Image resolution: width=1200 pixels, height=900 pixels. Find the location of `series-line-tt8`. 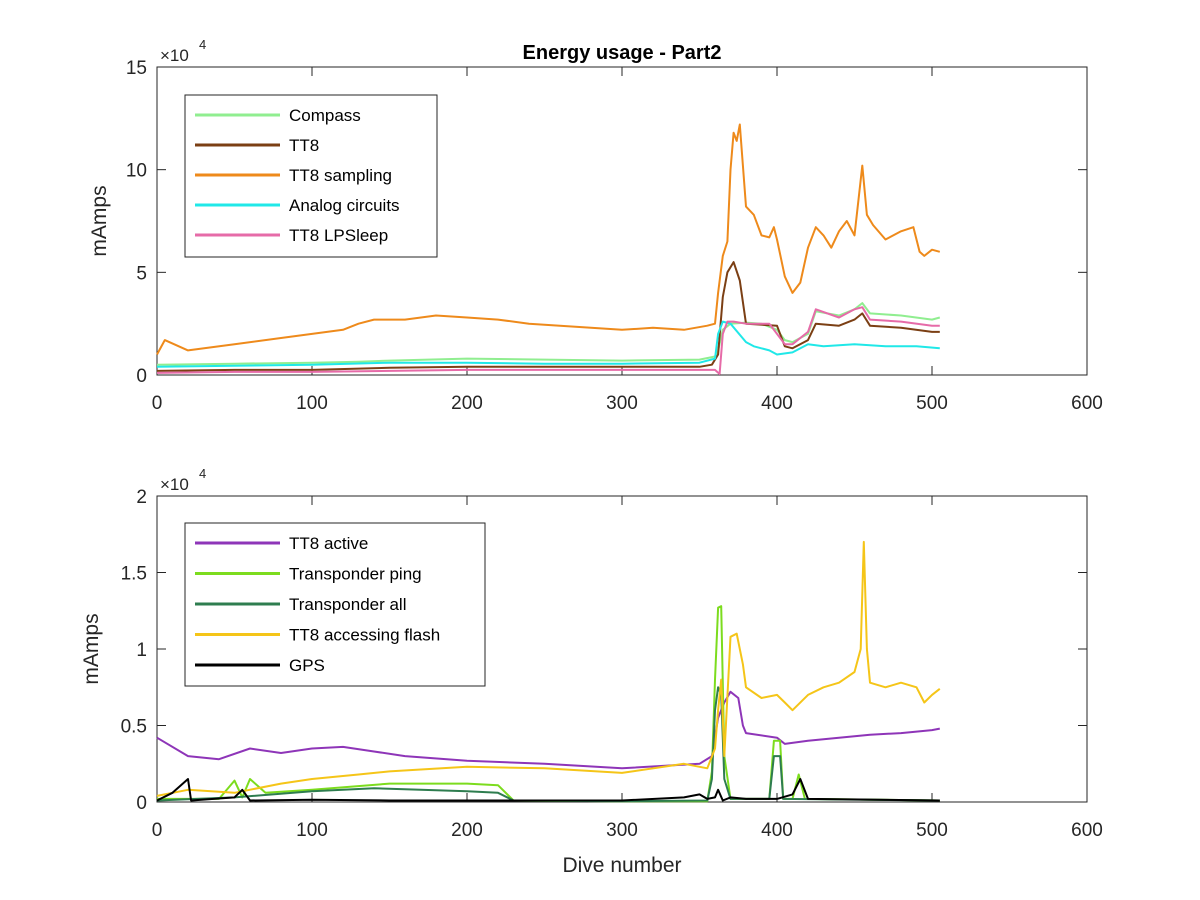

series-line-tt8 is located at coordinates (548, 316).